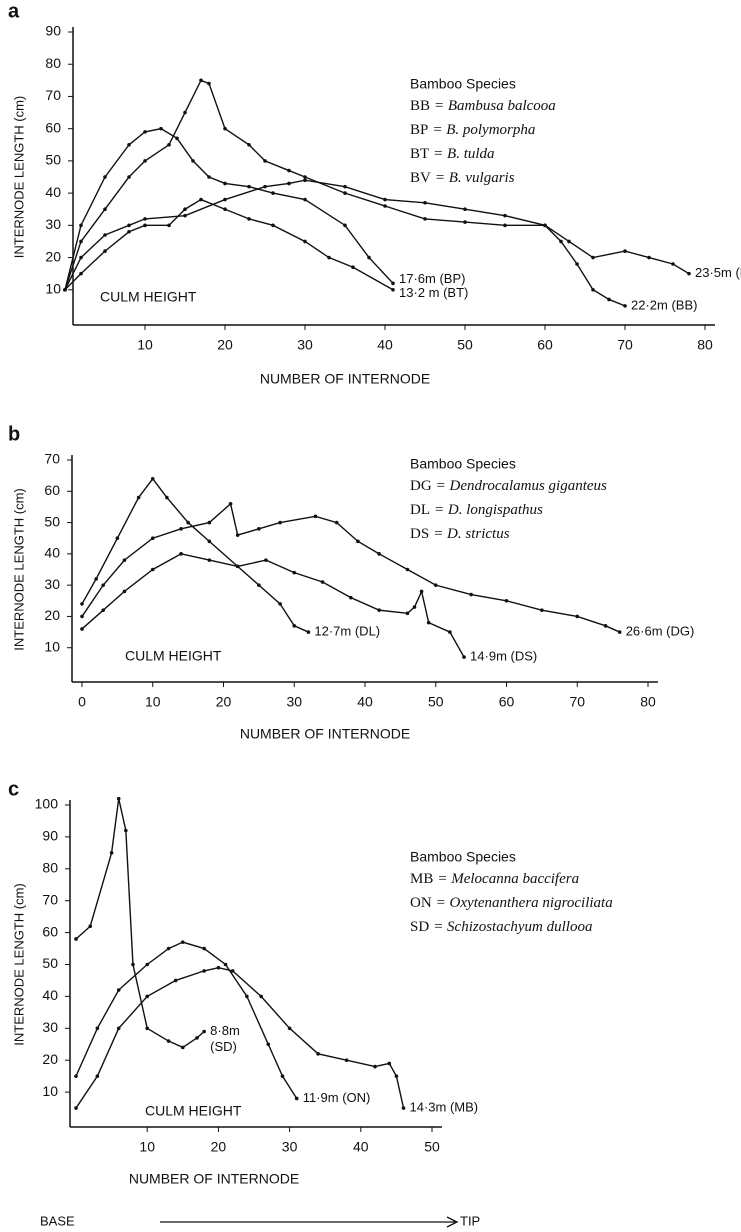 This screenshot has width=741, height=1232. I want to click on legend-entry: DS = D. strictus, so click(460, 534).